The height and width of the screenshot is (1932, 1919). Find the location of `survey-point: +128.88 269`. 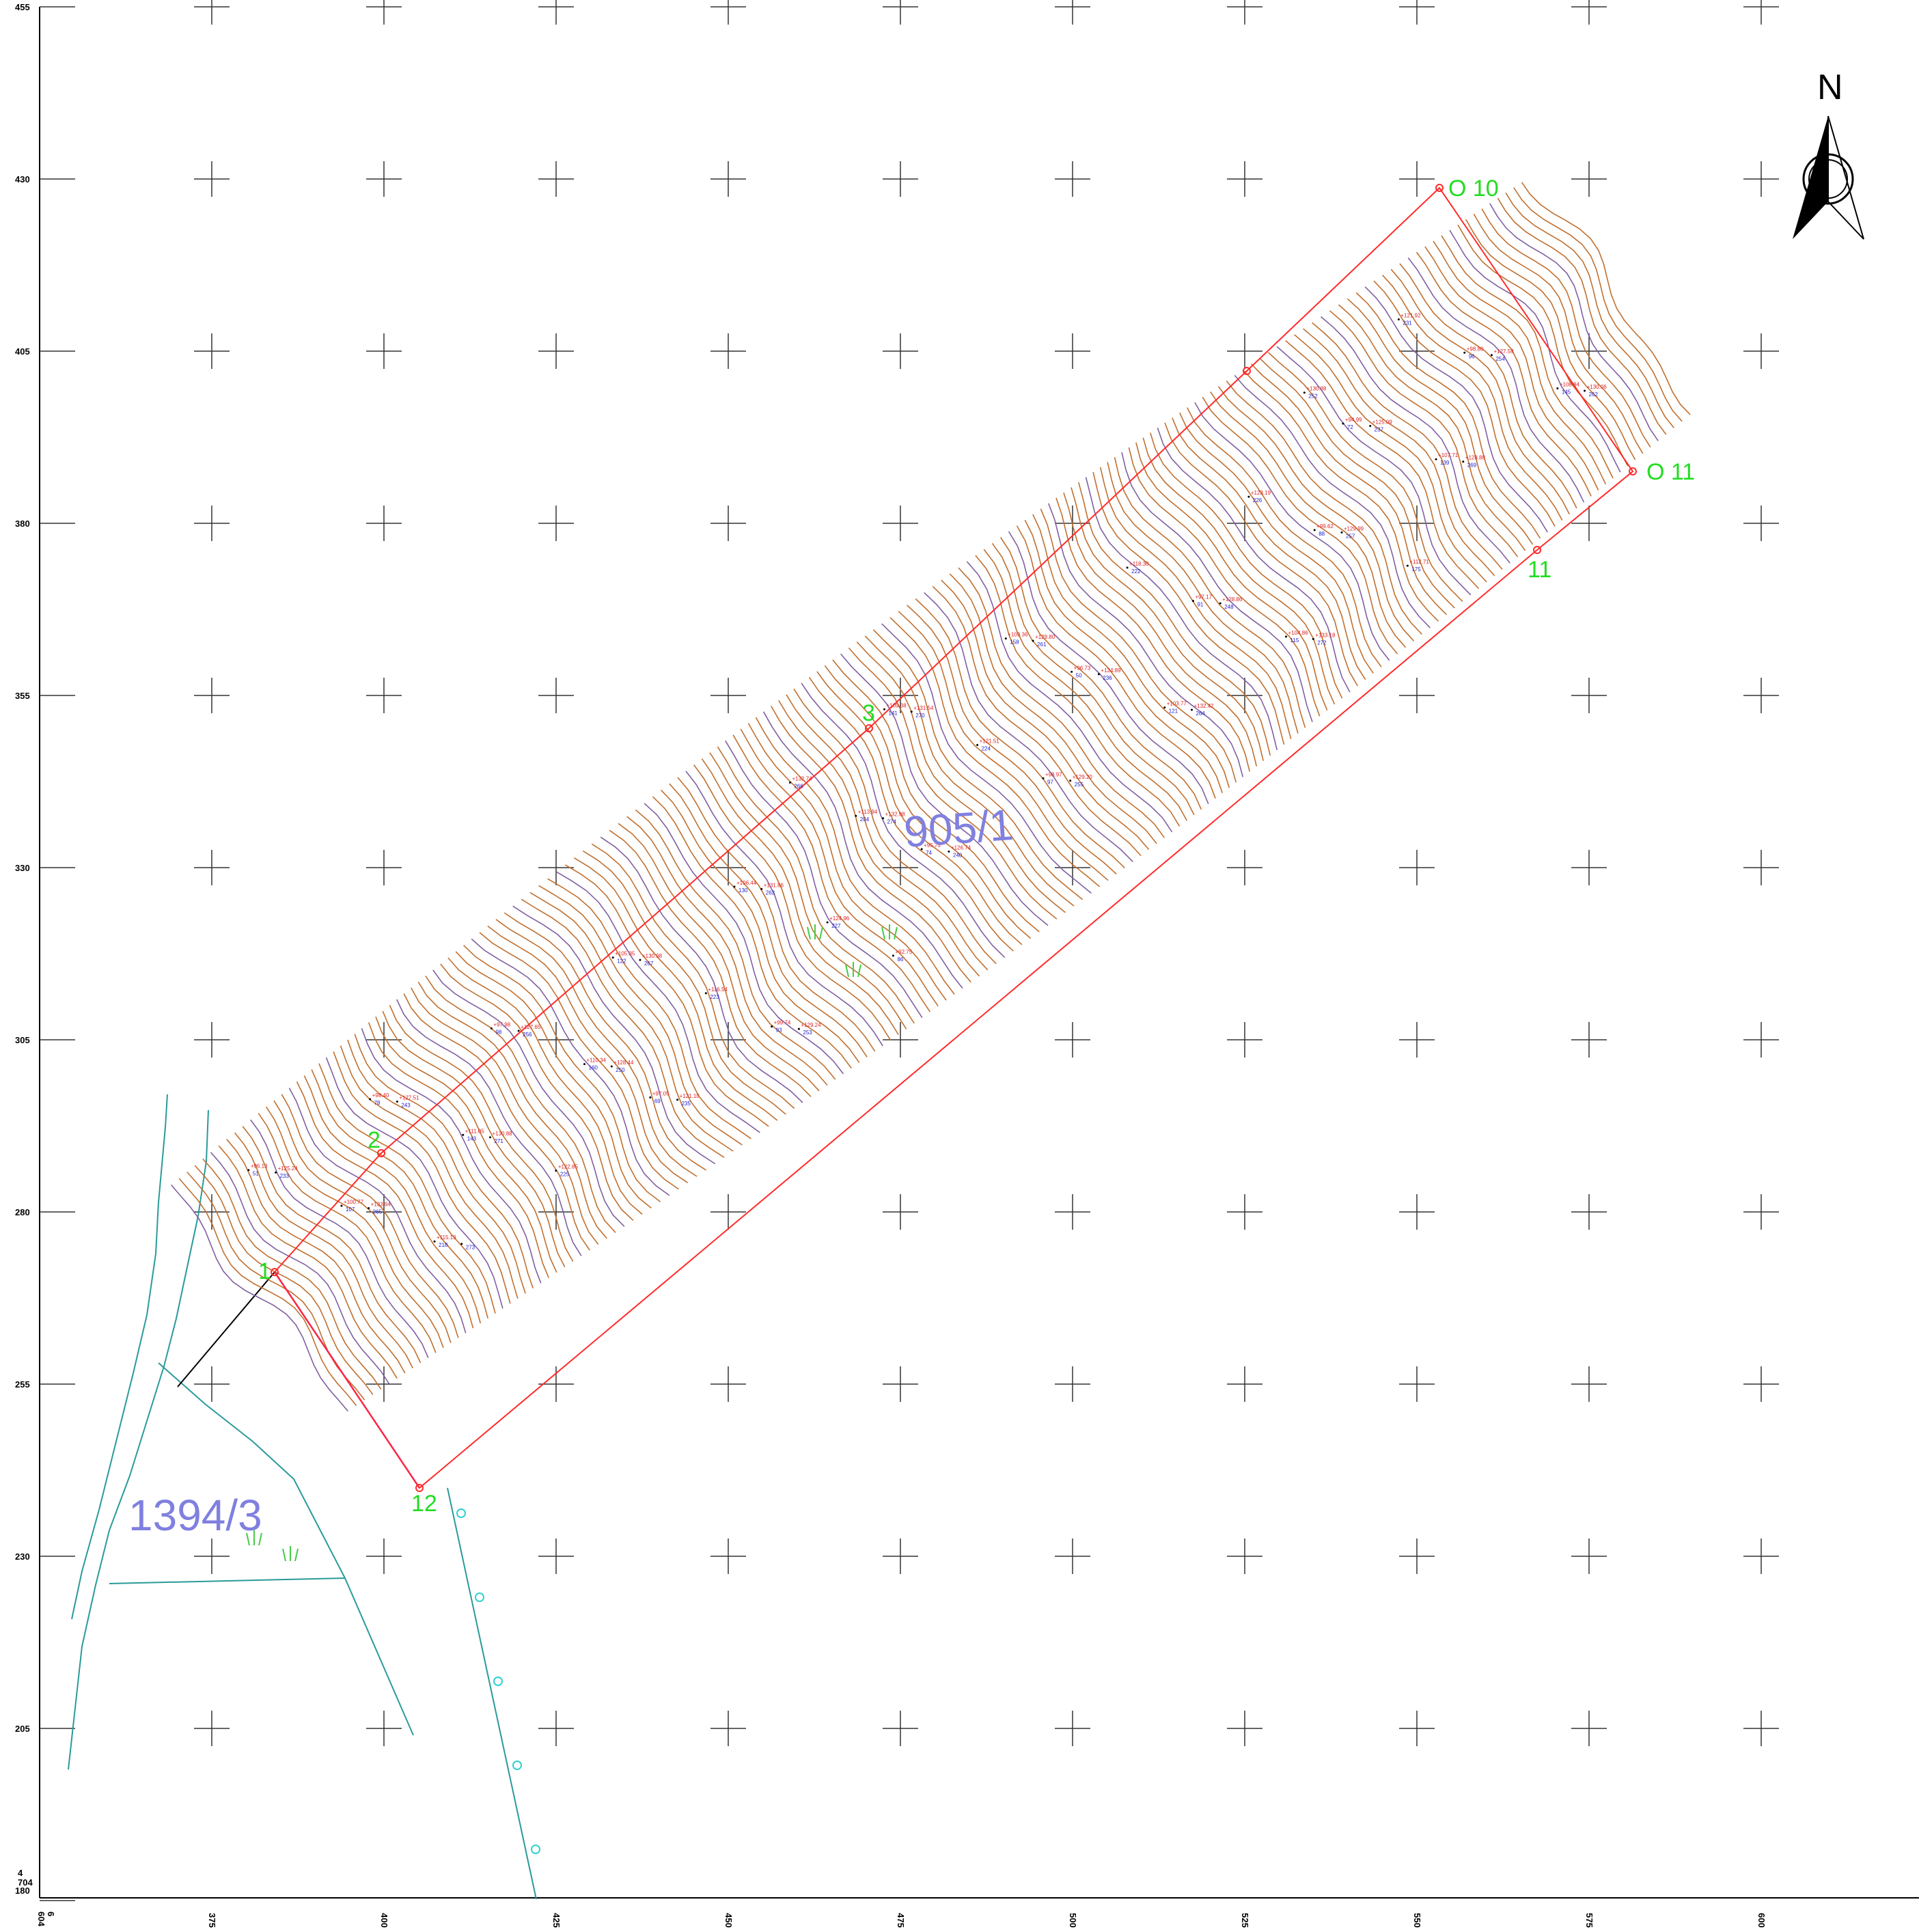

survey-point: +128.88 269 is located at coordinates (1473, 462).